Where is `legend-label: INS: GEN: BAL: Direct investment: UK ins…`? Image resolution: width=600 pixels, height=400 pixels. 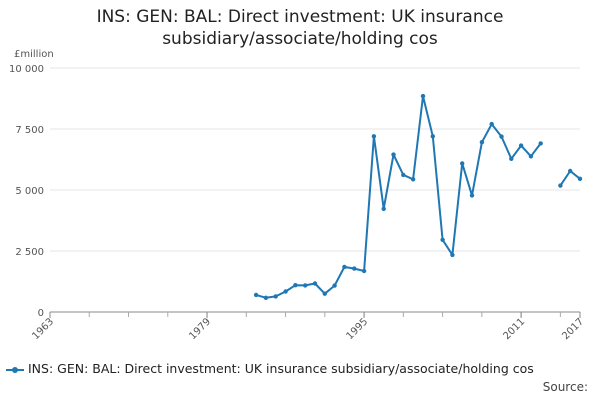
legend-label: INS: GEN: BAL: Direct investment: UK ins… is located at coordinates (281, 368).